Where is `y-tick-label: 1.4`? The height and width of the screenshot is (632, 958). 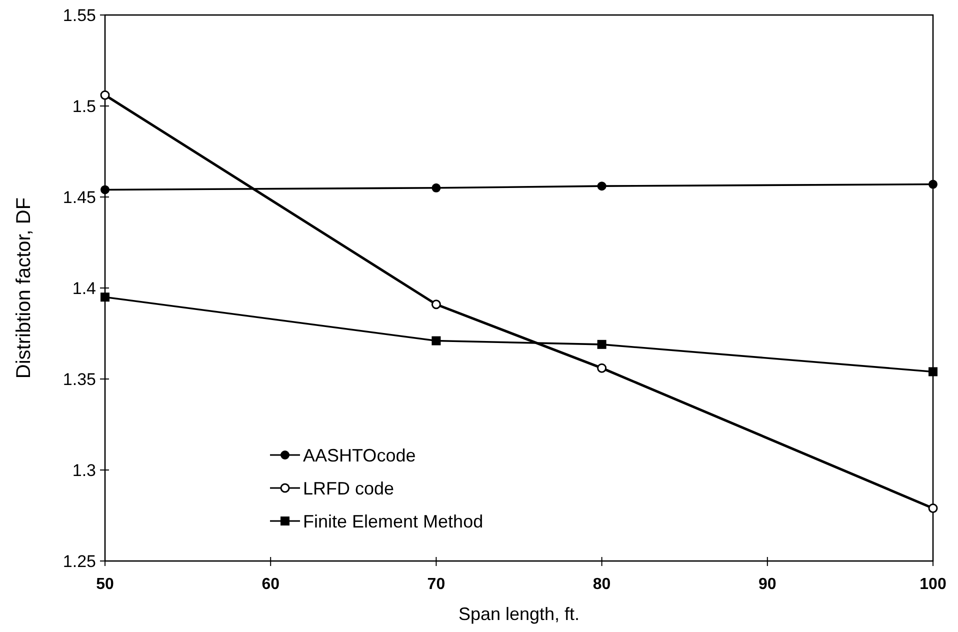
y-tick-label: 1.4 is located at coordinates (84, 288).